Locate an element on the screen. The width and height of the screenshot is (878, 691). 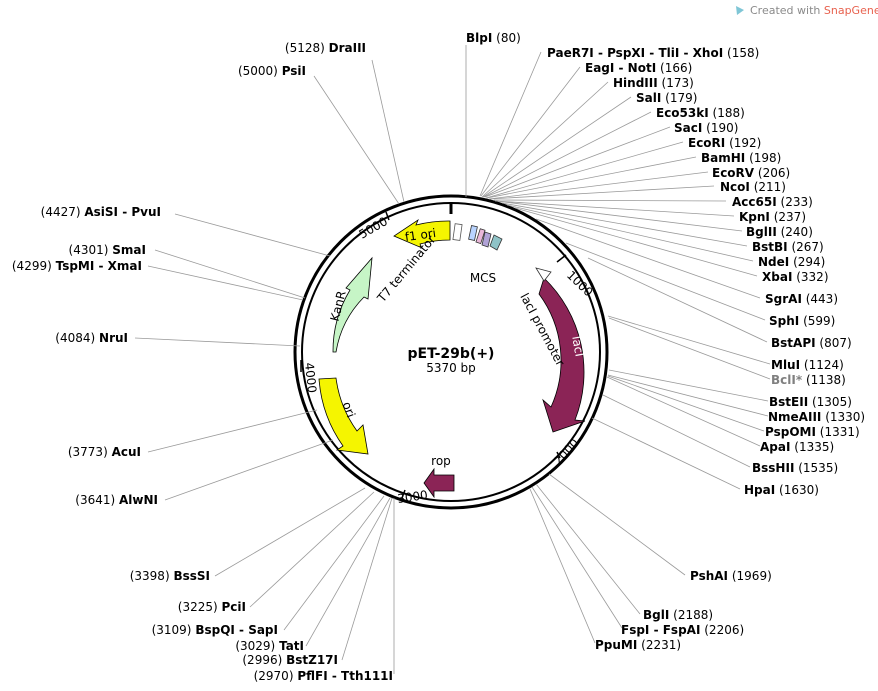
site-label-xbai: XbaI (332) is located at coordinates (795, 277).